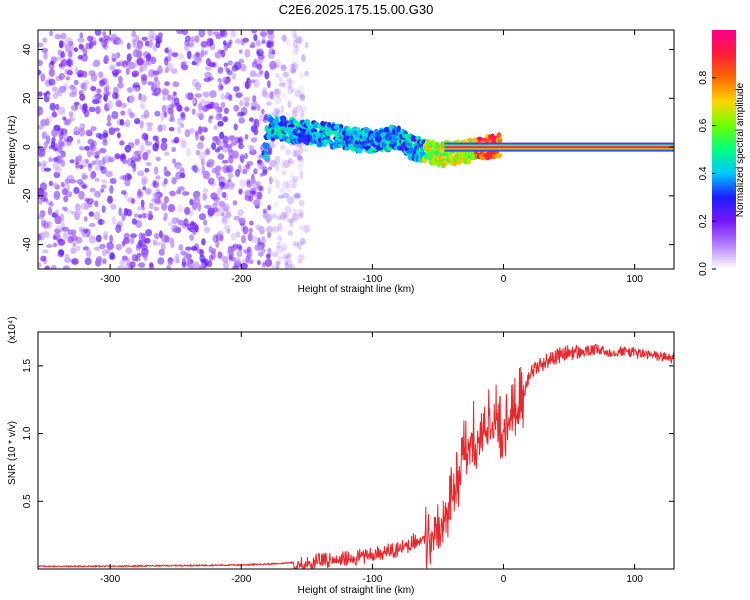 This screenshot has height=600, width=750. I want to click on x-tick-label: 100, so click(634, 279).